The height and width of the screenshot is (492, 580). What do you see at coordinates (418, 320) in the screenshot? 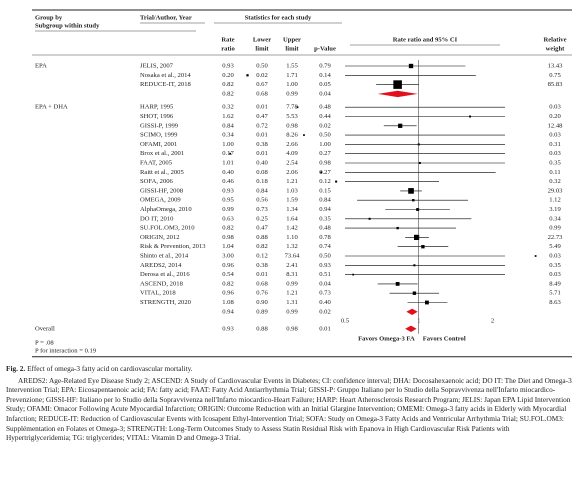
I see `x-tick-label: 1` at bounding box center [418, 320].